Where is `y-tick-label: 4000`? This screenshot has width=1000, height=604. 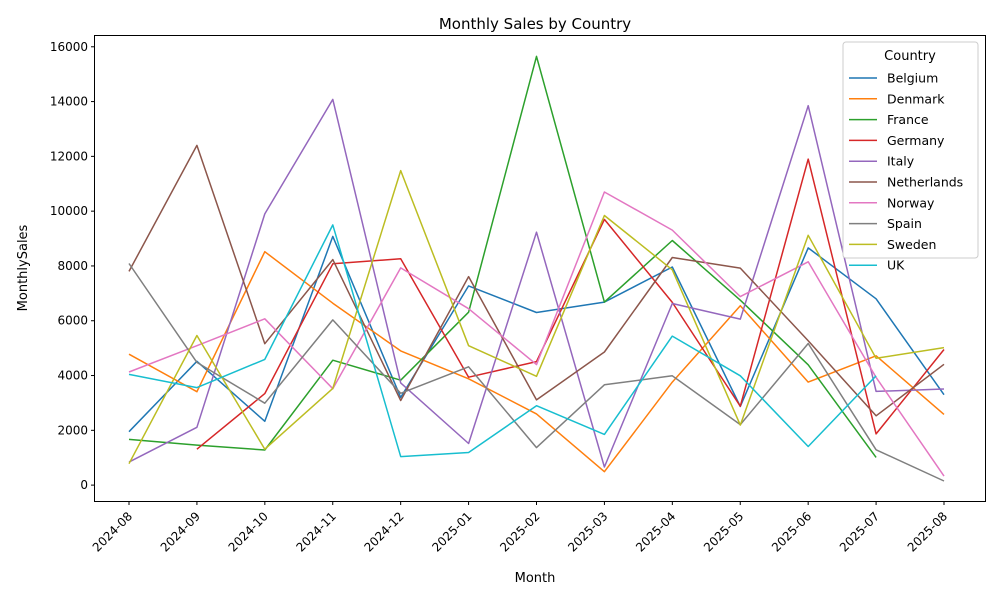
y-tick-label: 4000 is located at coordinates (72, 376).